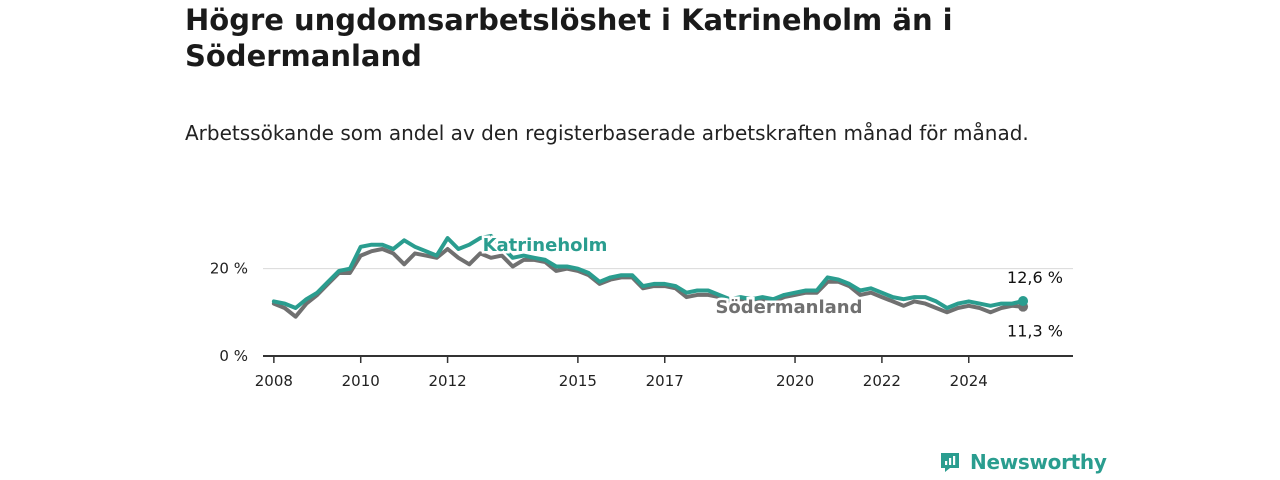  What do you see at coordinates (969, 381) in the screenshot?
I see `x-tick-label: 2024` at bounding box center [969, 381].